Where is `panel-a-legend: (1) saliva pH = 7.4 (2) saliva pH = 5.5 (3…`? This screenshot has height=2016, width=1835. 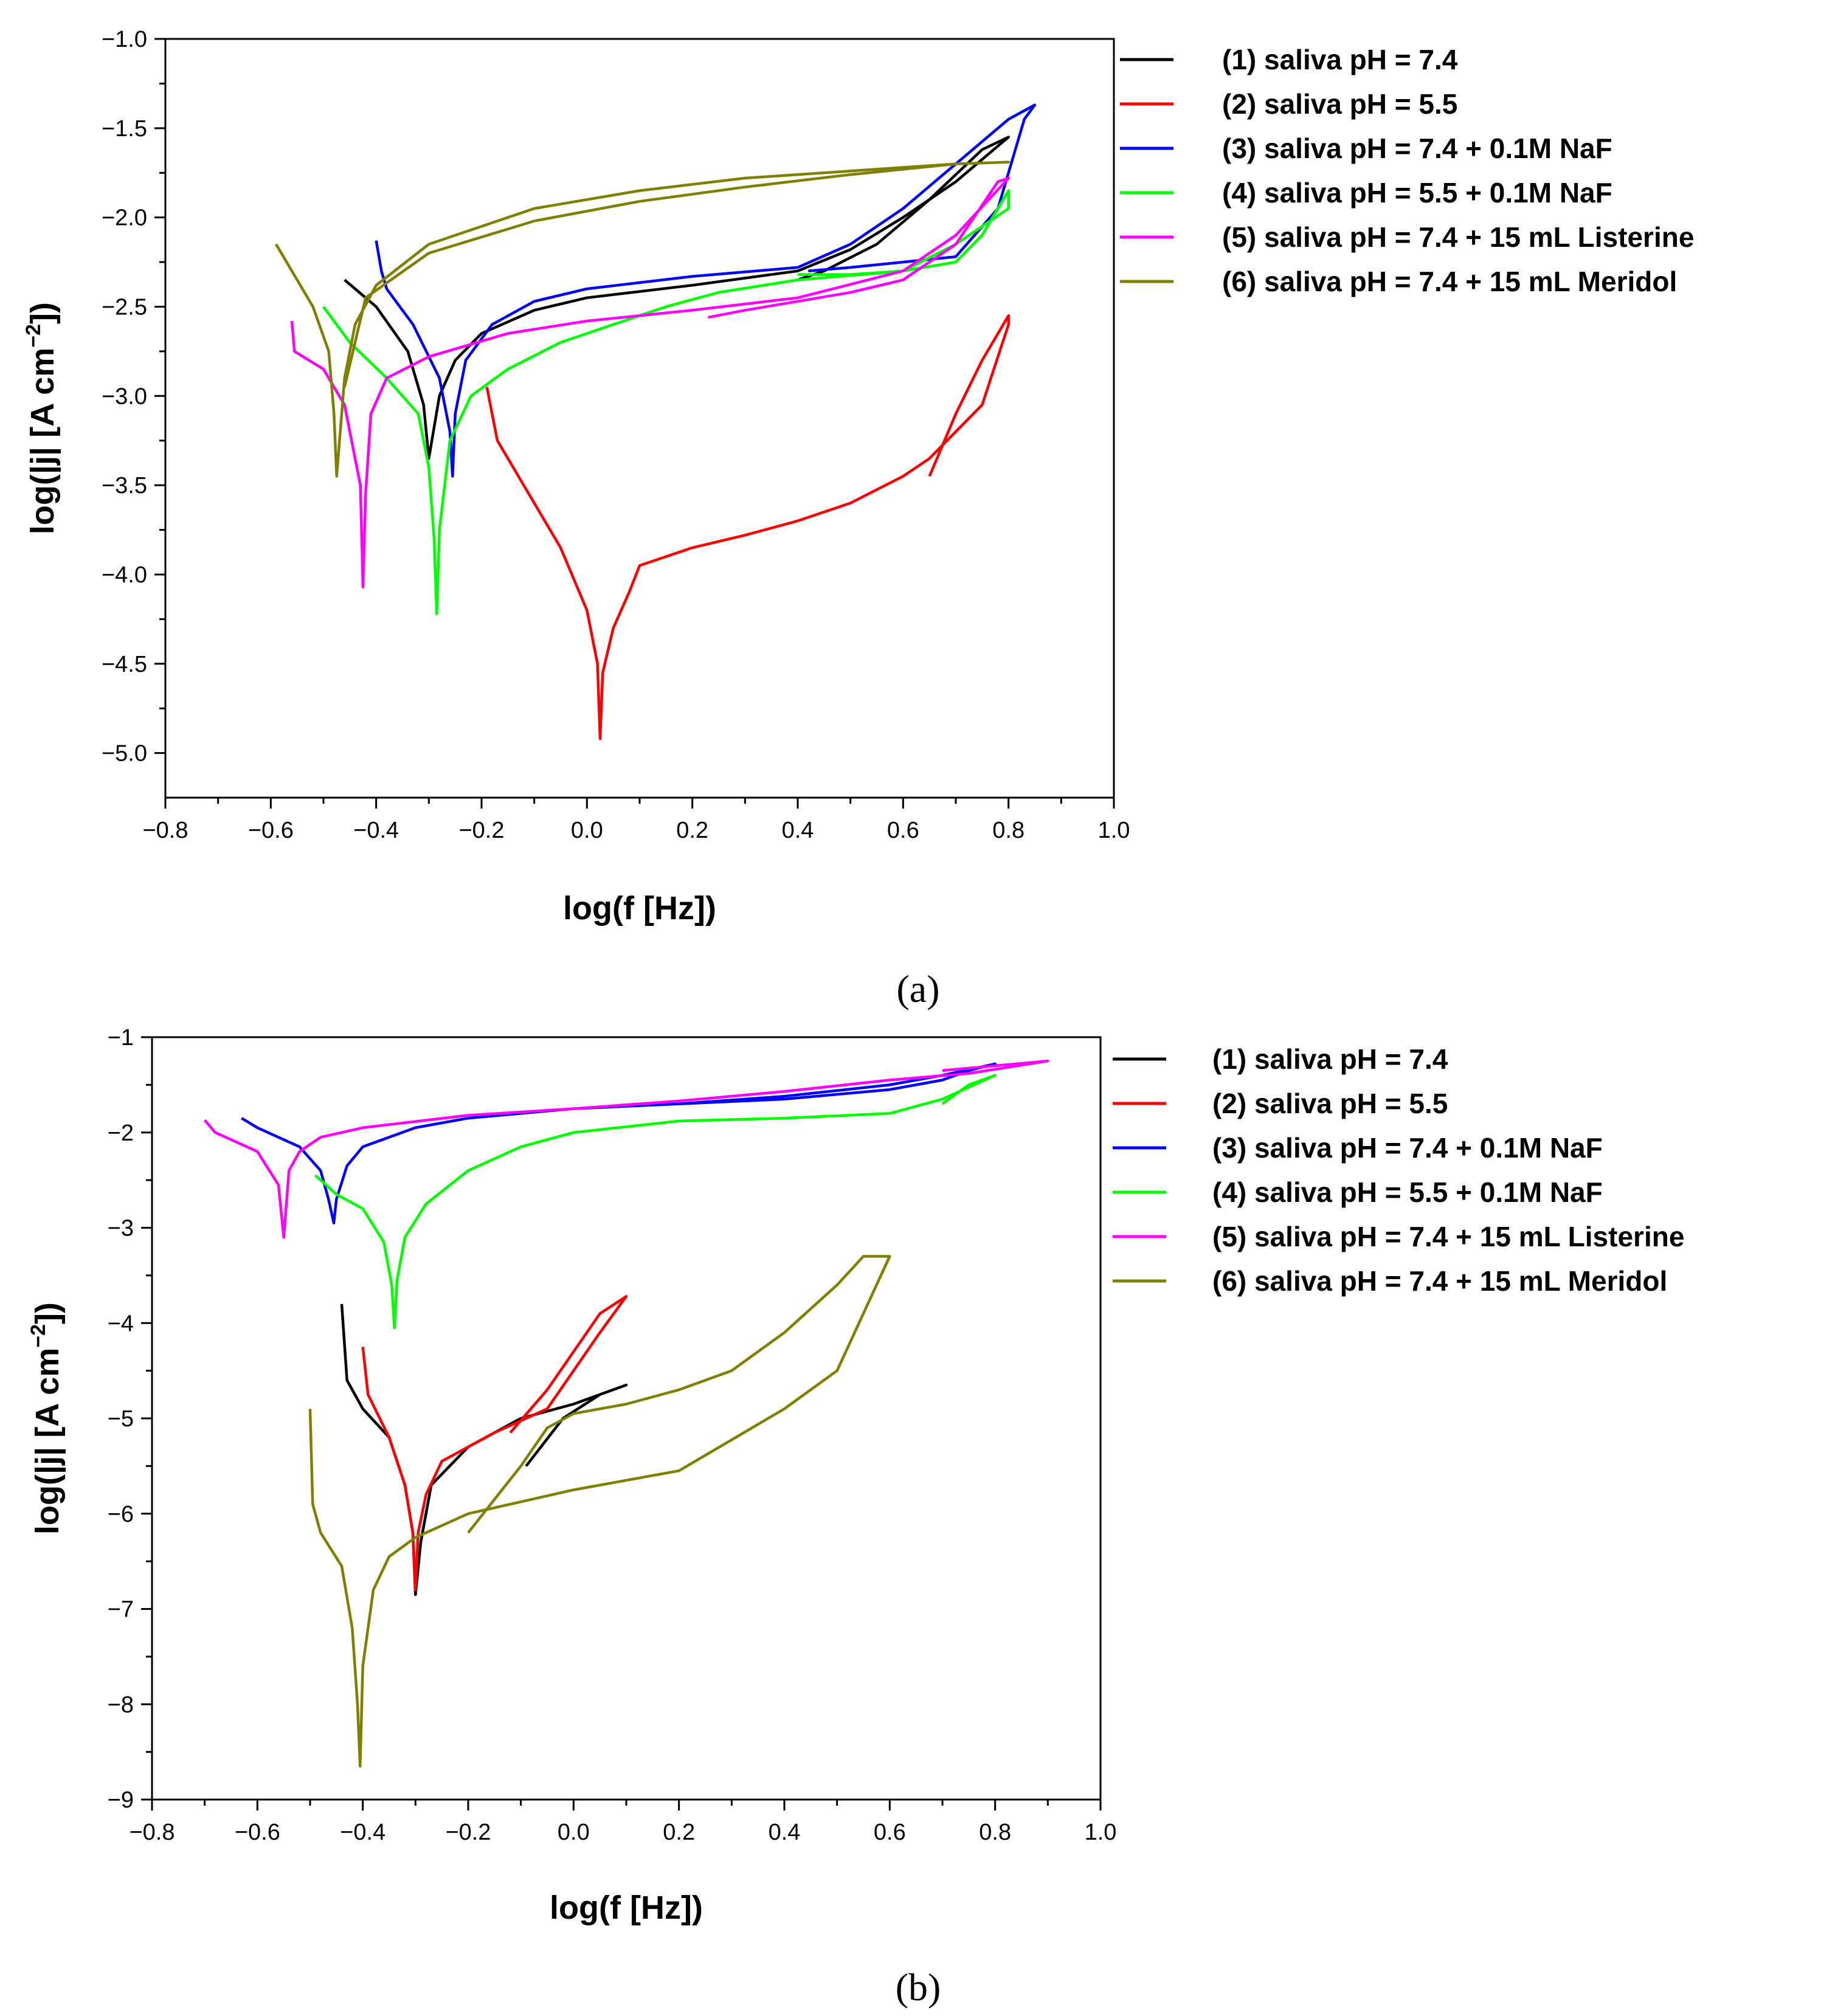 panel-a-legend: (1) saliva pH = 7.4 (2) saliva pH = 5.5 (3… is located at coordinates (1407, 170).